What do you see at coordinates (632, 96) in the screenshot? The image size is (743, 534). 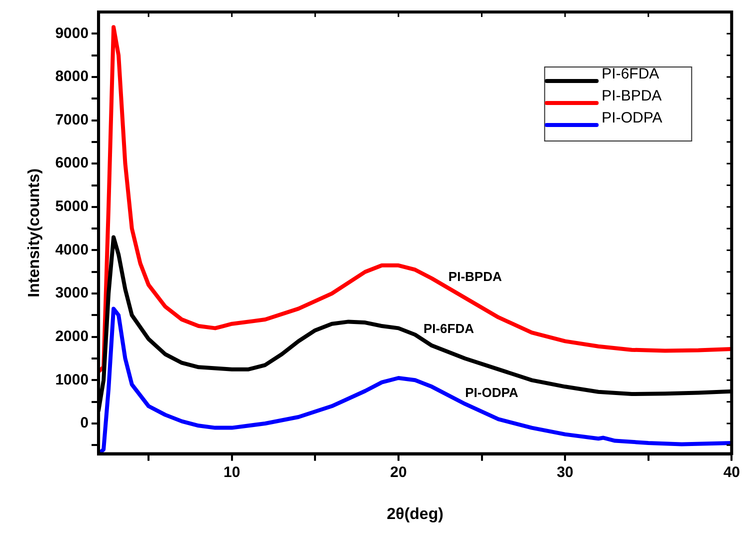 I see `legend-label: PI-BPDA` at bounding box center [632, 96].